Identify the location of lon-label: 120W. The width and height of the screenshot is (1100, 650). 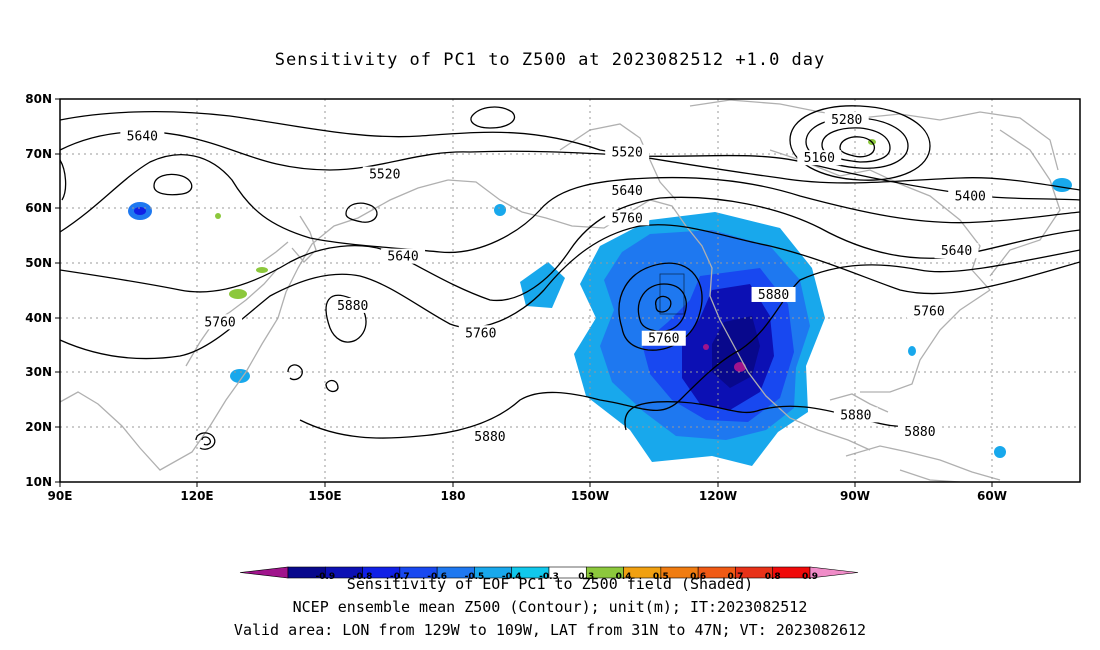
(718, 496).